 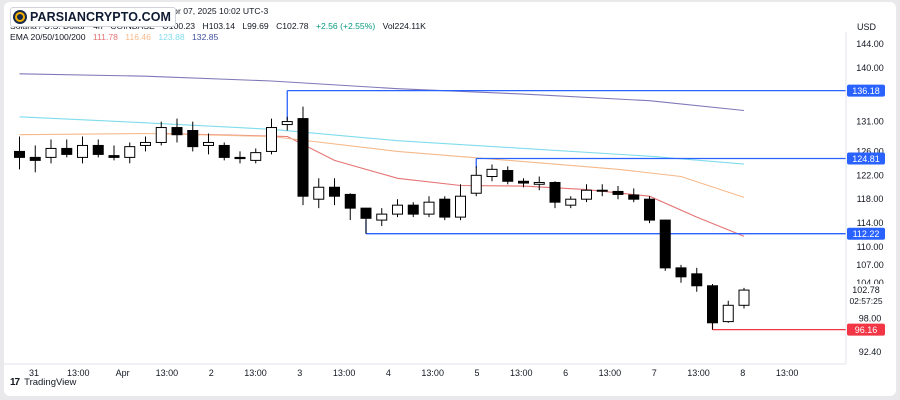 I want to click on x-tick-label: 5, so click(x=476, y=373).